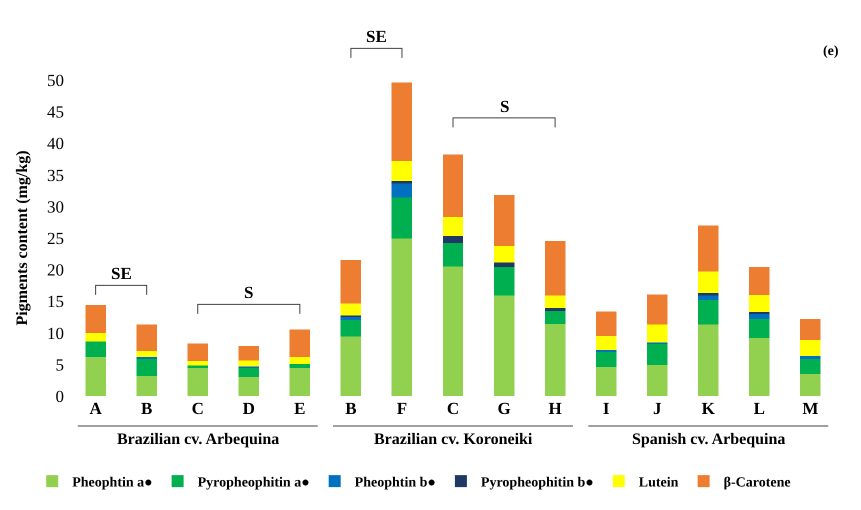  Describe the element at coordinates (55, 175) in the screenshot. I see `y-tick-label: 35` at that location.